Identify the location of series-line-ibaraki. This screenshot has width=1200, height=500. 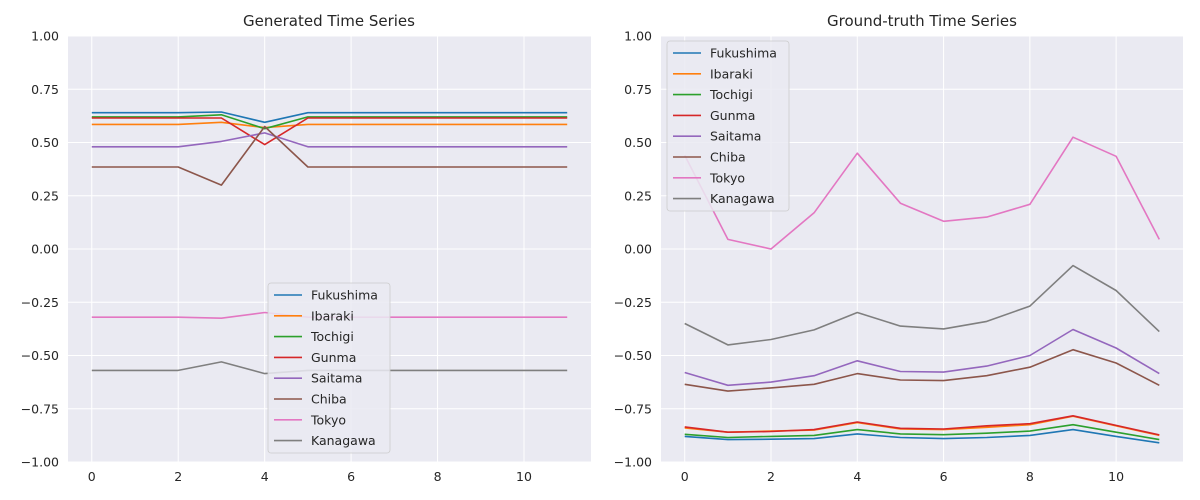
(329, 125).